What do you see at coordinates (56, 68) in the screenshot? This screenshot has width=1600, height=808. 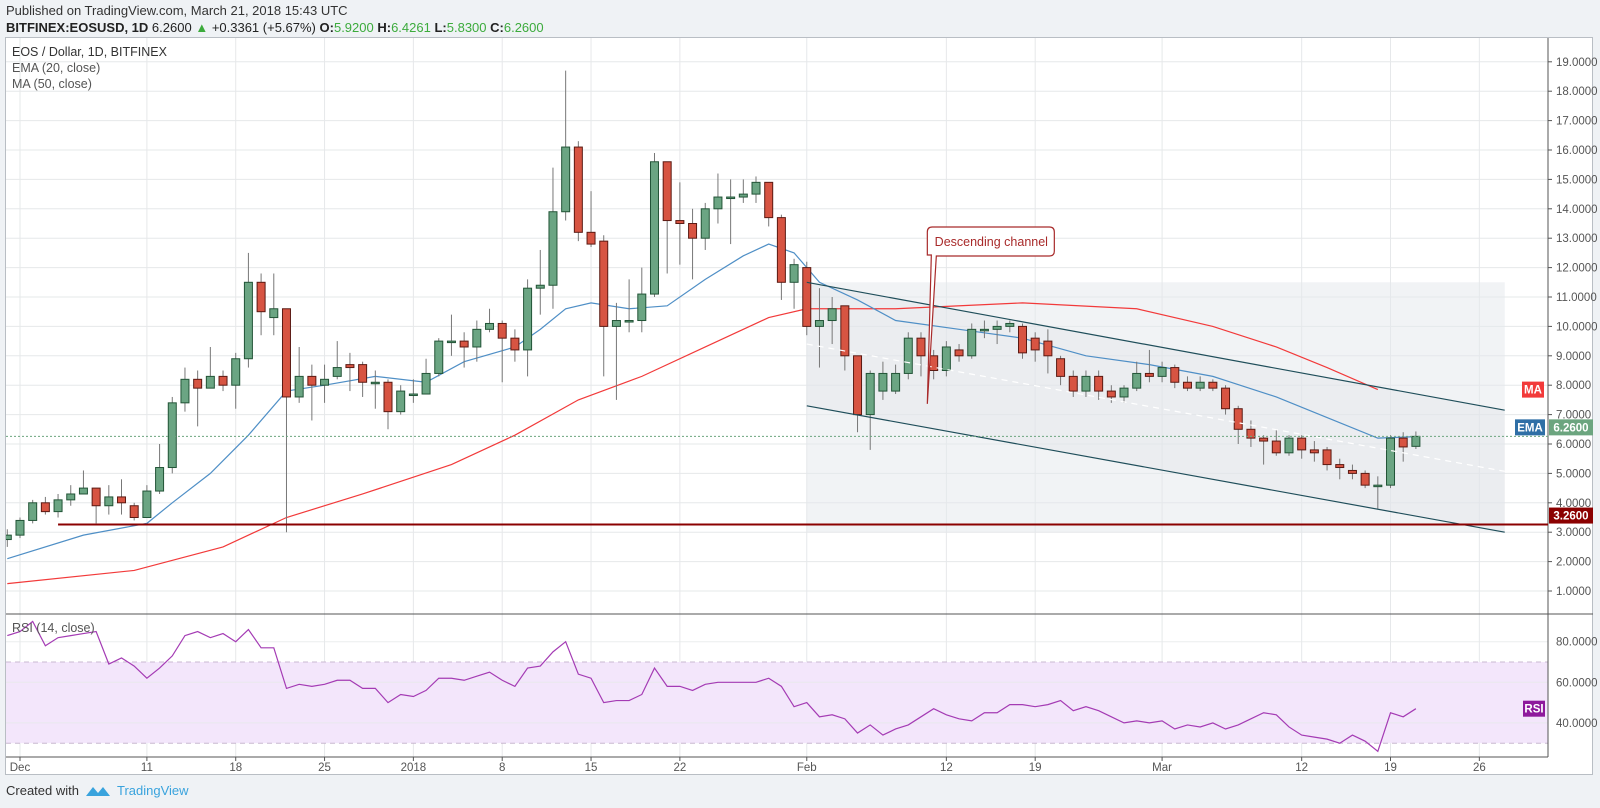 I see `legend-ema: EMA (20, close)` at bounding box center [56, 68].